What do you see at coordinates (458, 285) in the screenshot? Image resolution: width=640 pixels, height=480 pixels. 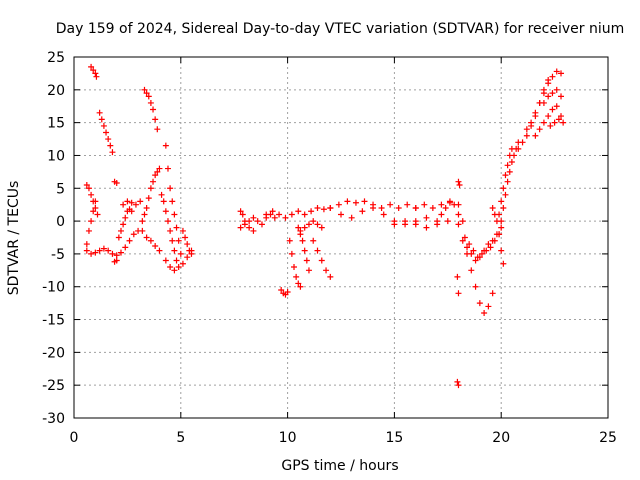 I see `series-sat-ae` at bounding box center [458, 285].